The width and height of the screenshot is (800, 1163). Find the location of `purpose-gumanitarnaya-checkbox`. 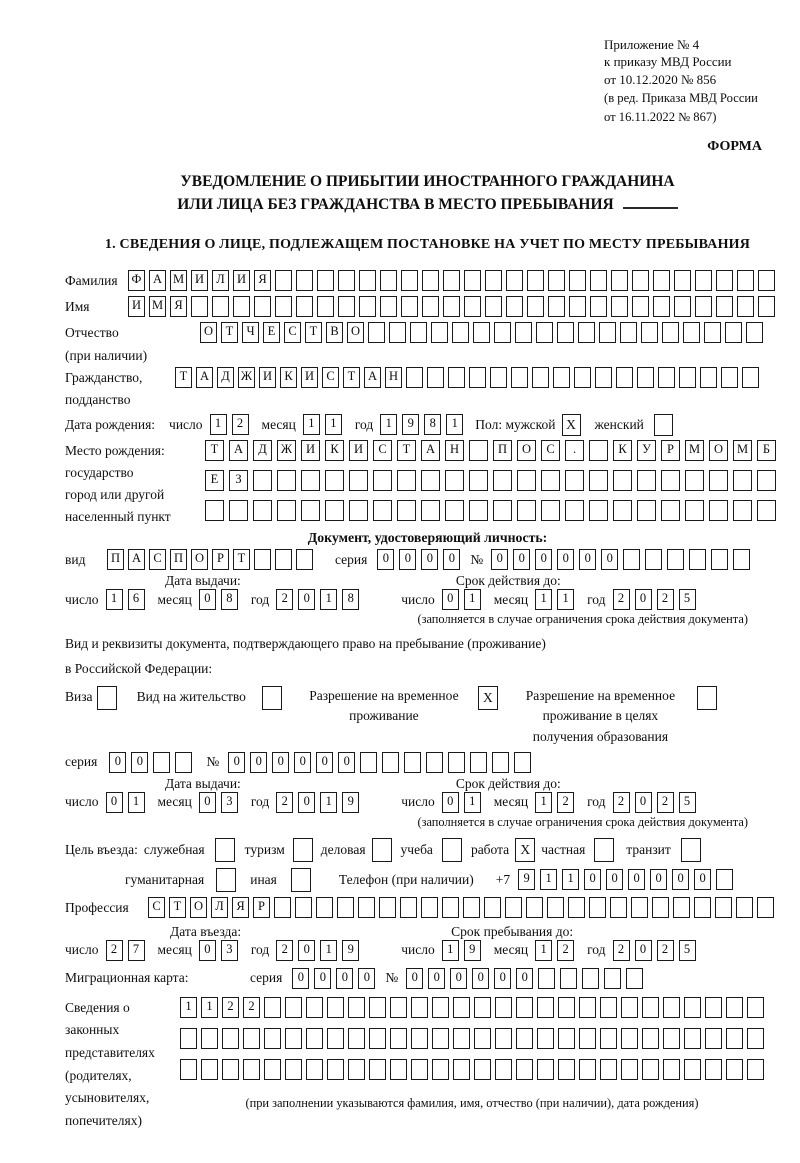

purpose-gumanitarnaya-checkbox is located at coordinates (226, 879).